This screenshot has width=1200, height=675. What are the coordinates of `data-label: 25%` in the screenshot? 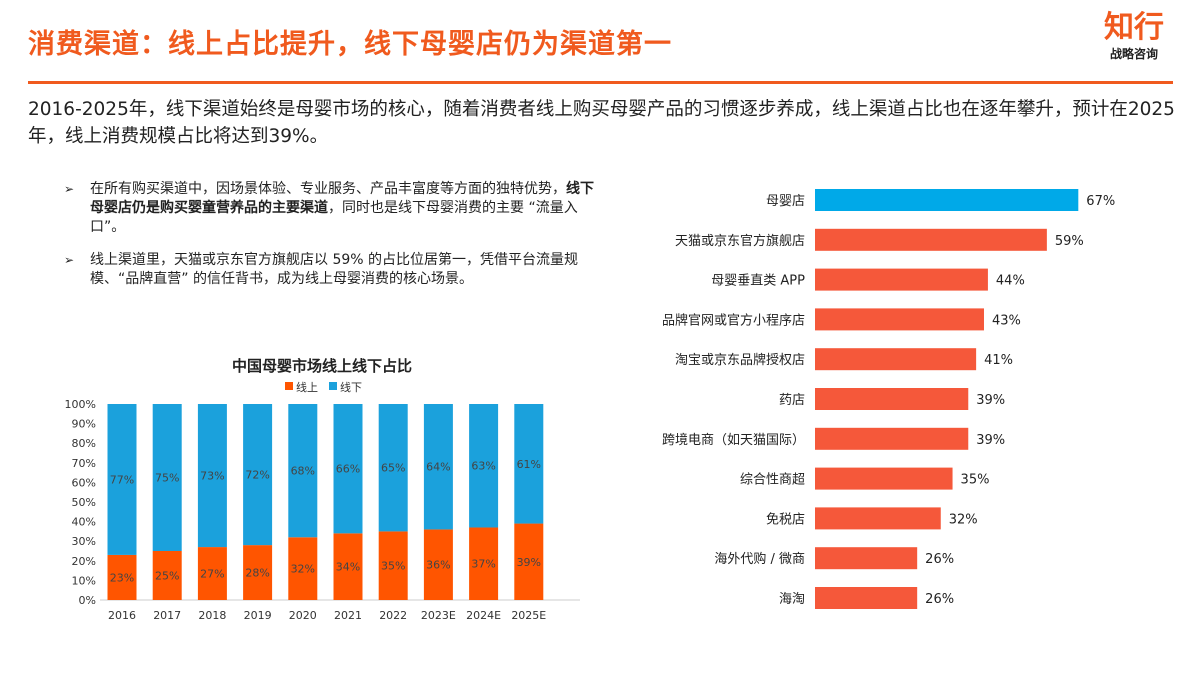 It's located at (167, 576).